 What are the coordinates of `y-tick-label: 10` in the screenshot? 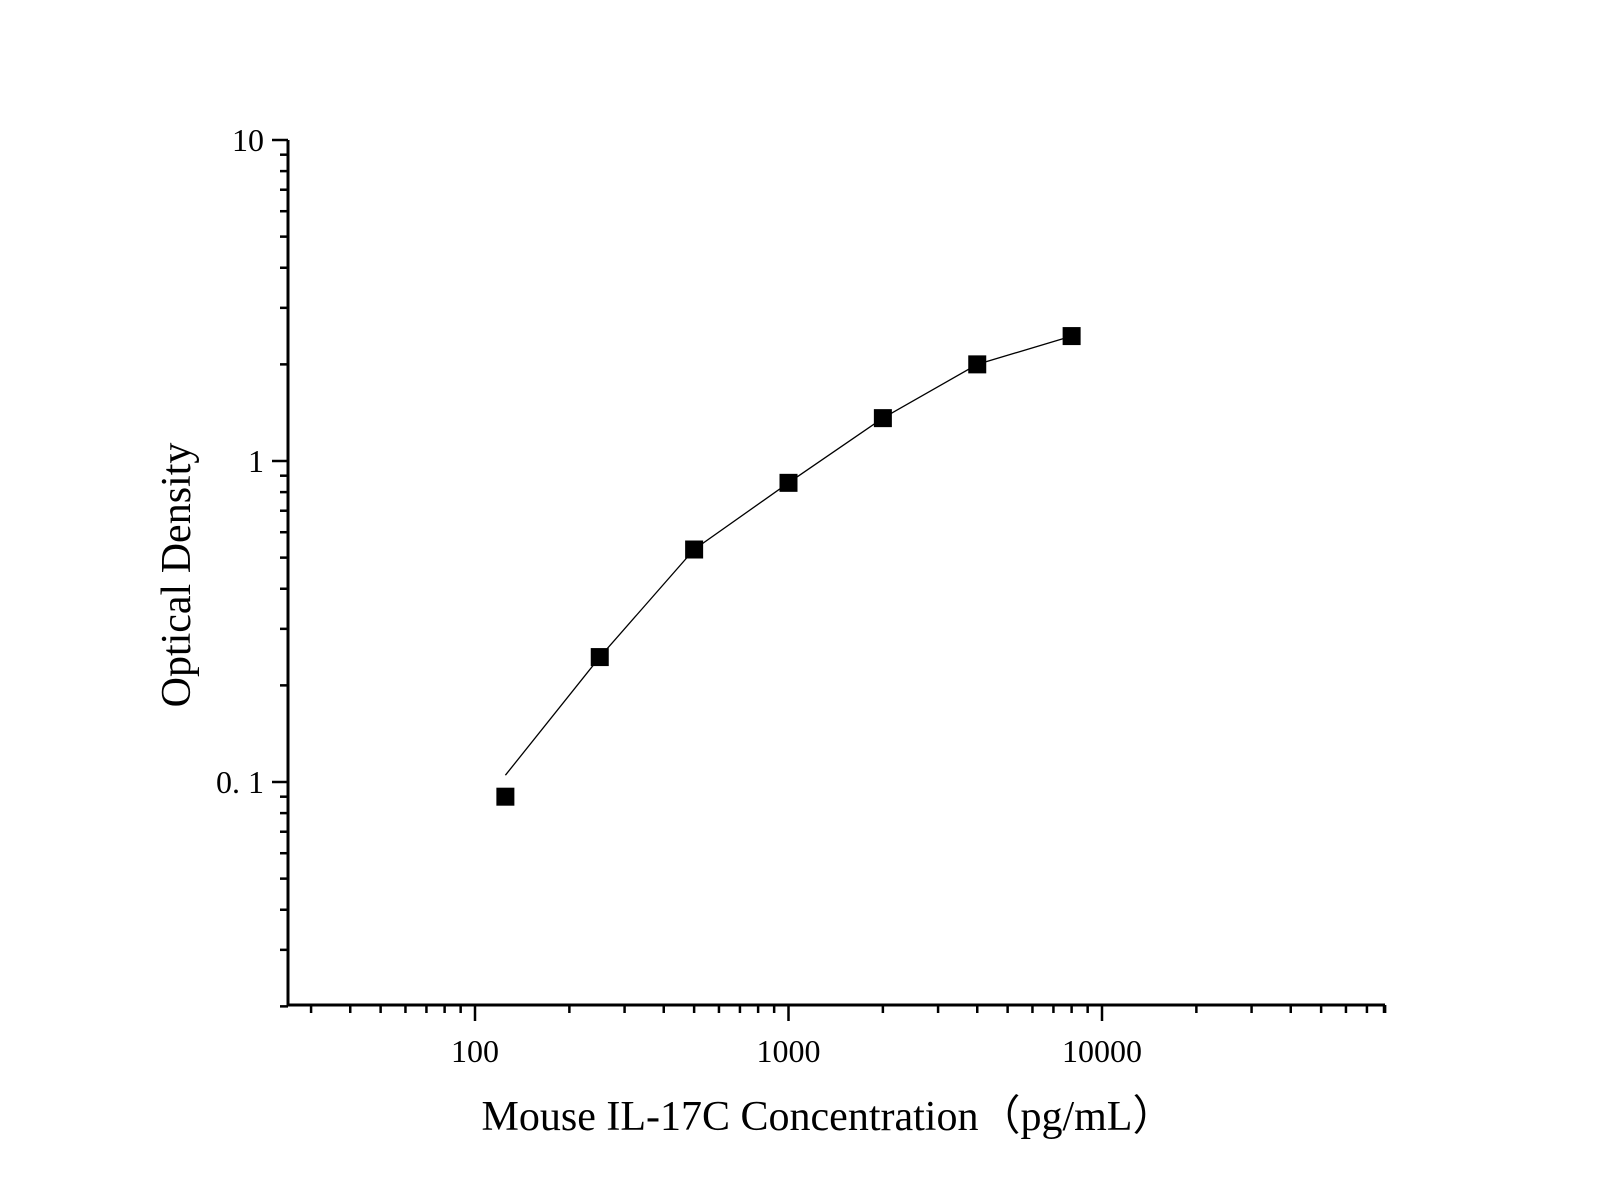 It's located at (248, 140).